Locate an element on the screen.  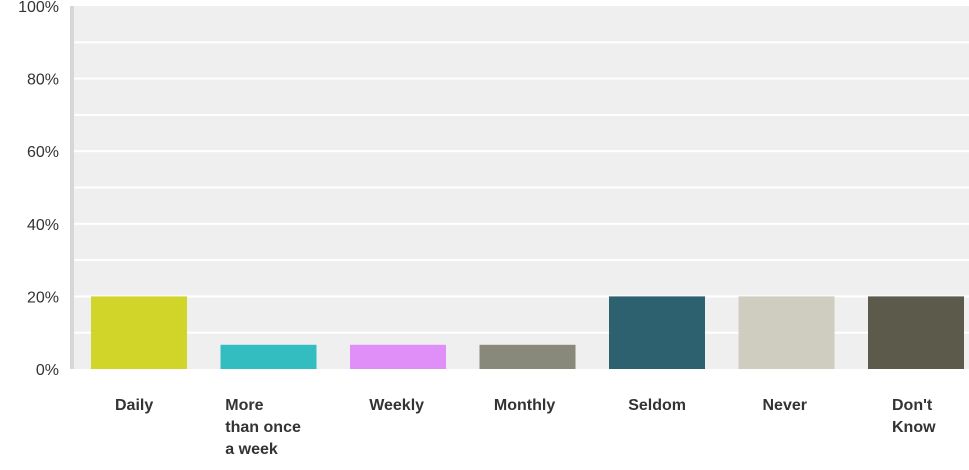
x-tick-label-line: a week is located at coordinates (251, 449).